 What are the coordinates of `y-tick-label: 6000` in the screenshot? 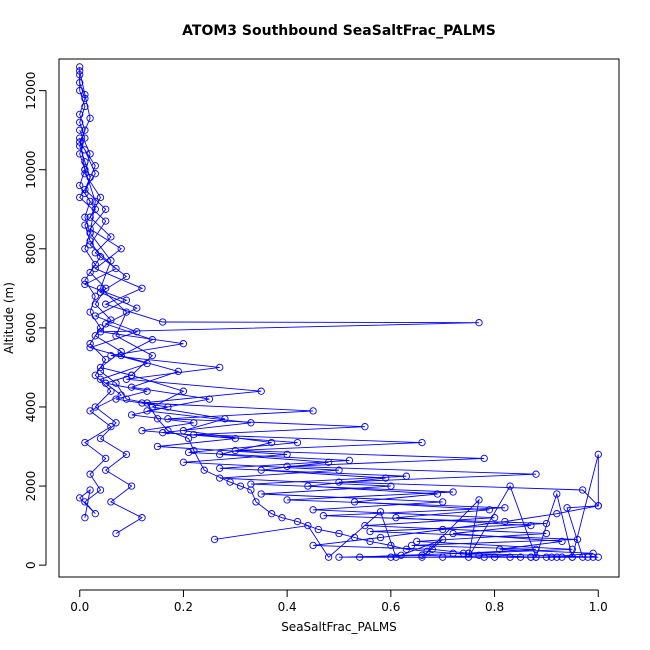 It's located at (31, 328).